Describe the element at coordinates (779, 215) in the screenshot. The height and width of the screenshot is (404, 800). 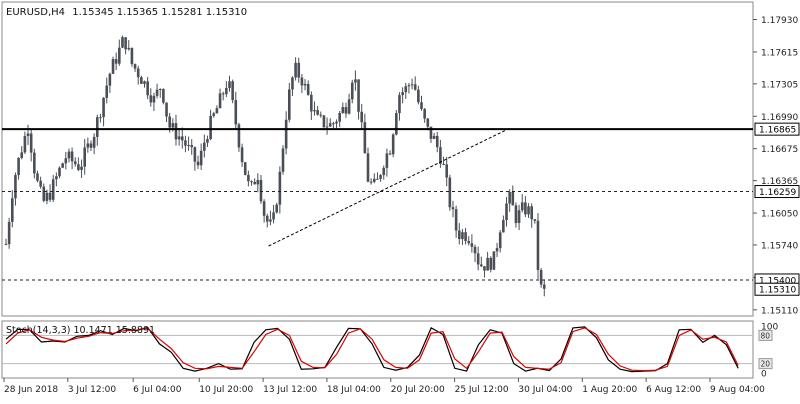
I see `price-tick-label: 1.16050` at that location.